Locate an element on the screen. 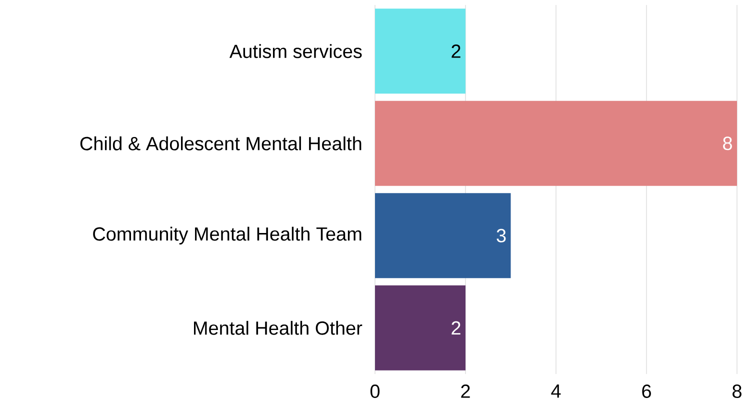 This screenshot has width=744, height=404. y-tick-label: Child & Adolescent Mental Health is located at coordinates (221, 143).